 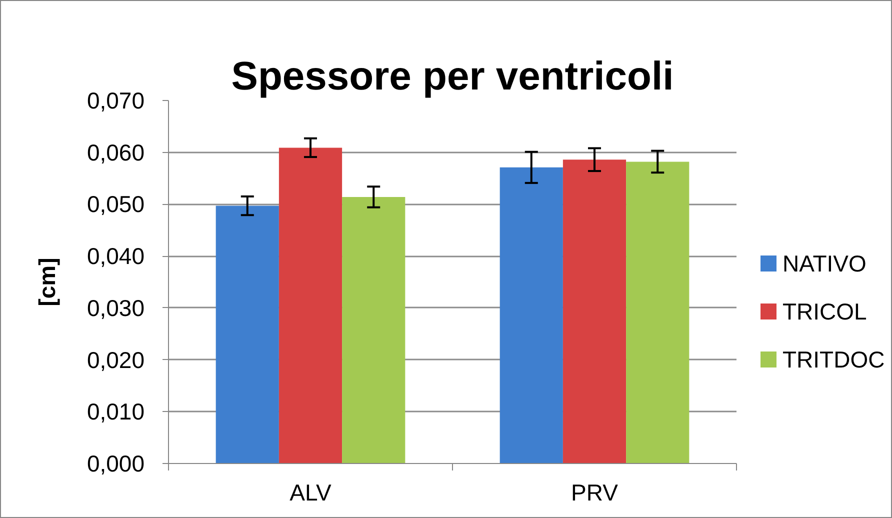 What do you see at coordinates (115, 204) in the screenshot?
I see `y-tick-label: 0,050` at bounding box center [115, 204].